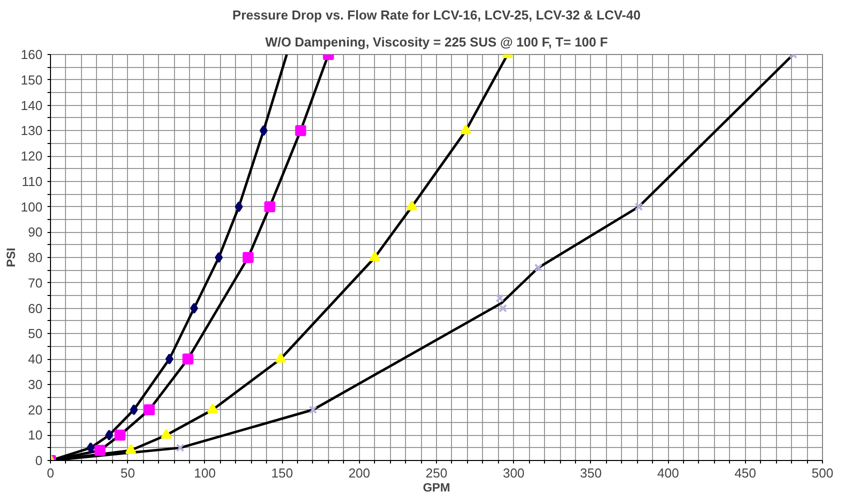 The width and height of the screenshot is (847, 497). I want to click on y-tick-label: 80, so click(35, 257).